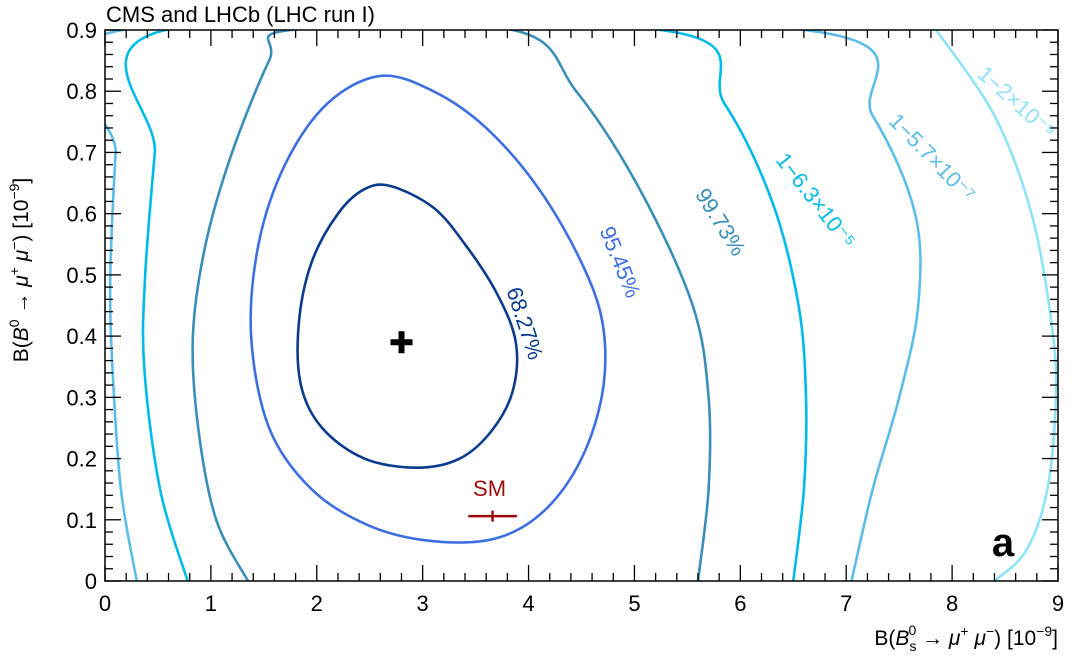  Describe the element at coordinates (81, 275) in the screenshot. I see `y-tick-label: 0.5` at that location.